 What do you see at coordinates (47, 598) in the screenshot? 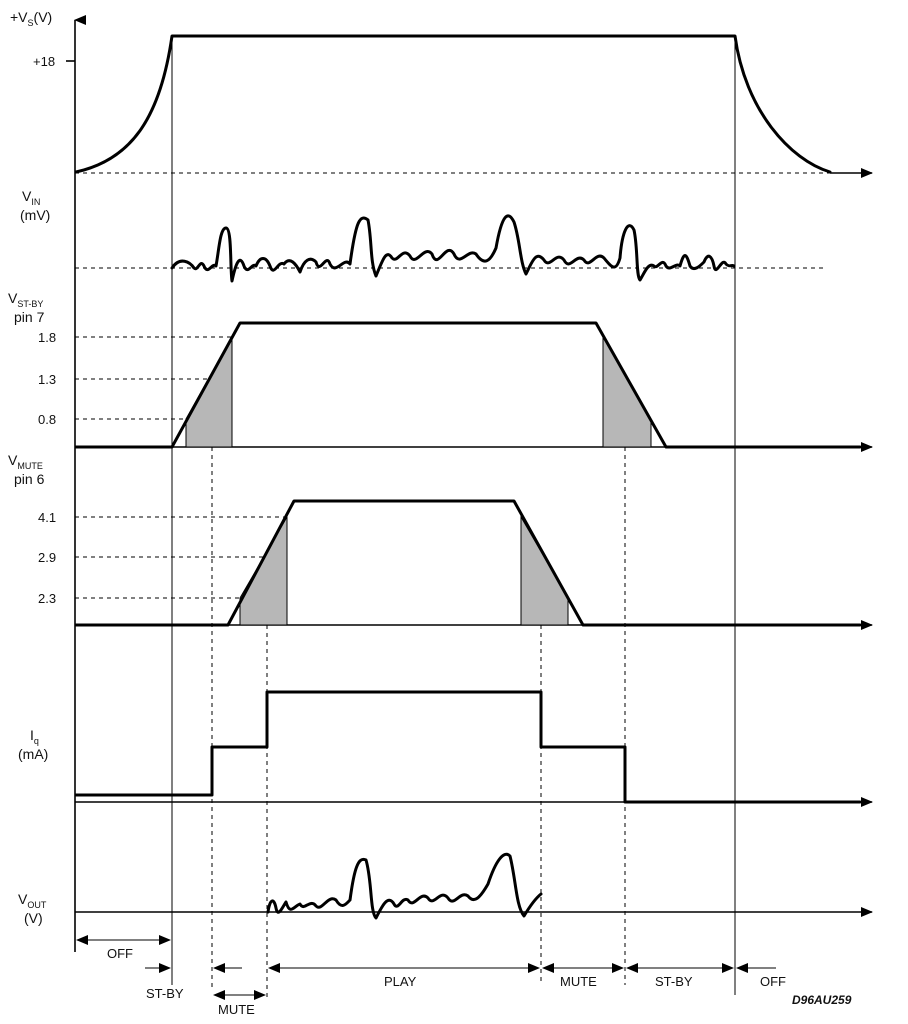
I see `svg-text: 2.3` at bounding box center [47, 598].